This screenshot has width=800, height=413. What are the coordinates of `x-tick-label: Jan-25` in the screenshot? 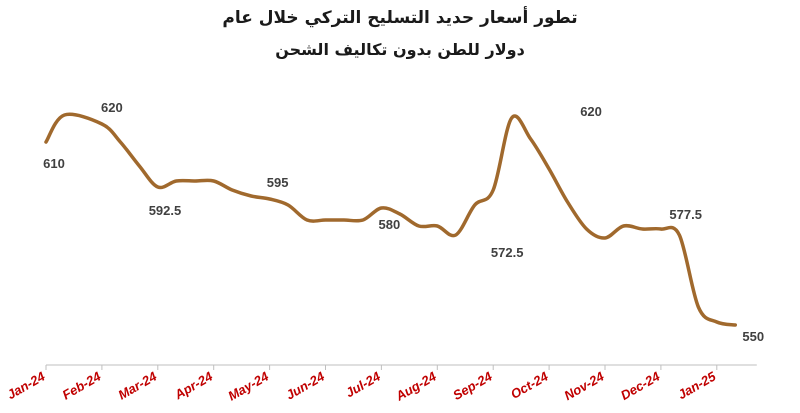 It's located at (697, 385).